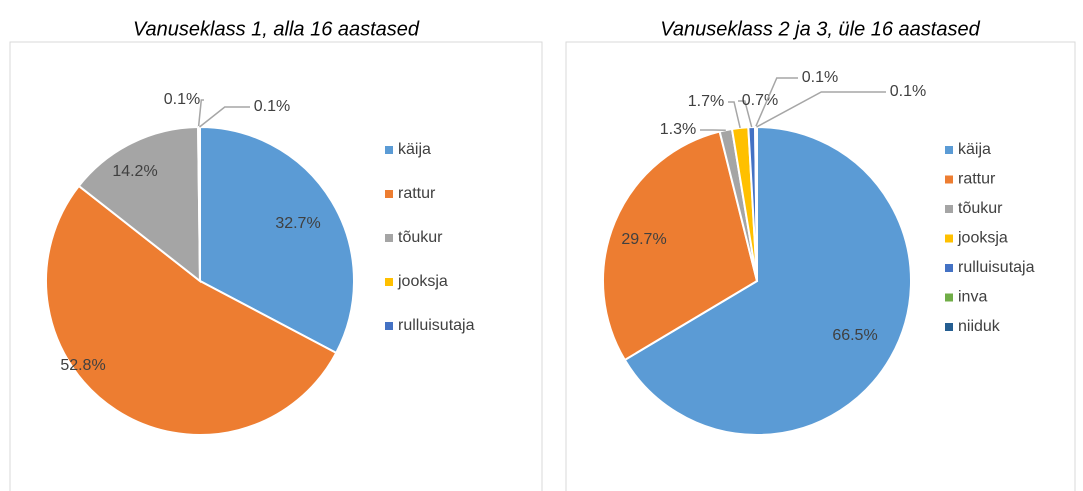 This screenshot has height=491, width=1083. I want to click on chart-title: Vanuseklass 2 ja 3, üle 16 aastased, so click(820, 29).